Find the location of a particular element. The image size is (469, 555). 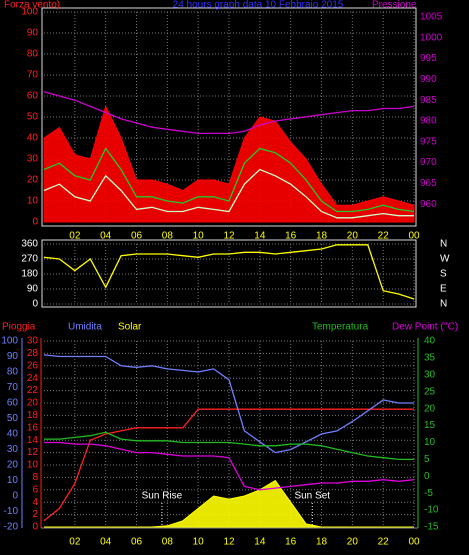

annotation: Sun Rise is located at coordinates (162, 496).